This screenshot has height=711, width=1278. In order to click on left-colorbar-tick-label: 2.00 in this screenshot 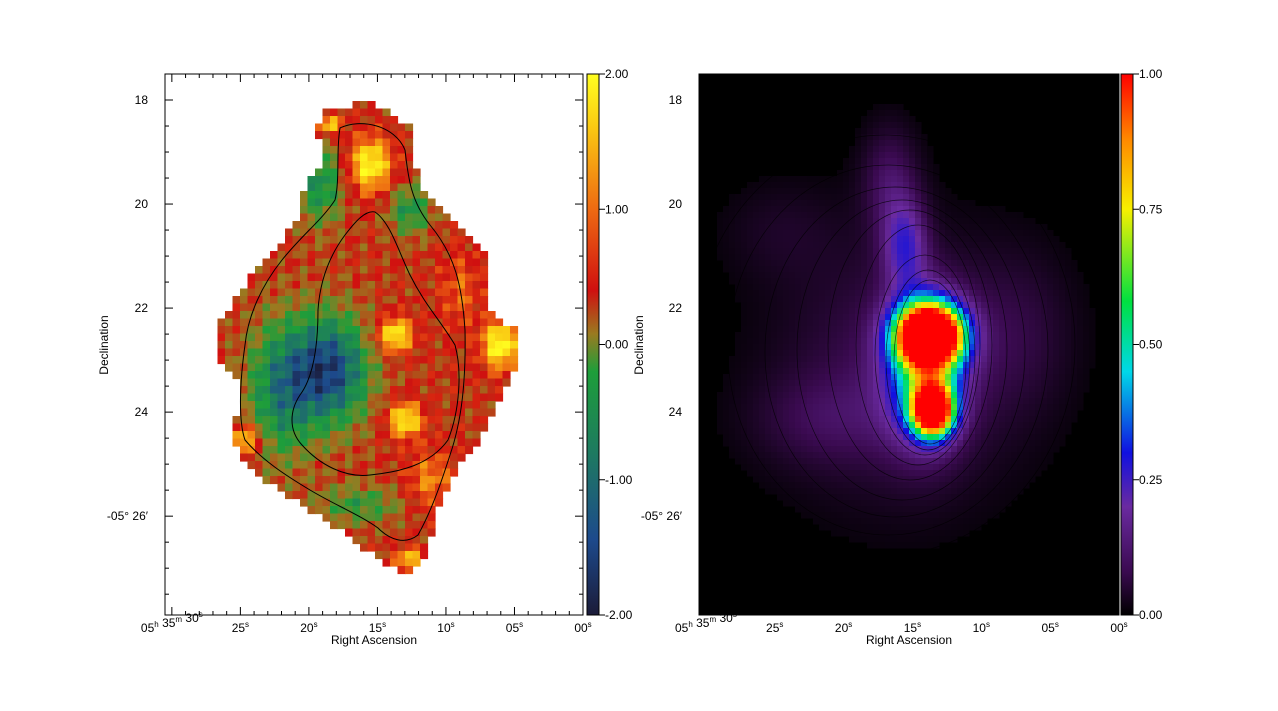, I will do `click(617, 74)`.